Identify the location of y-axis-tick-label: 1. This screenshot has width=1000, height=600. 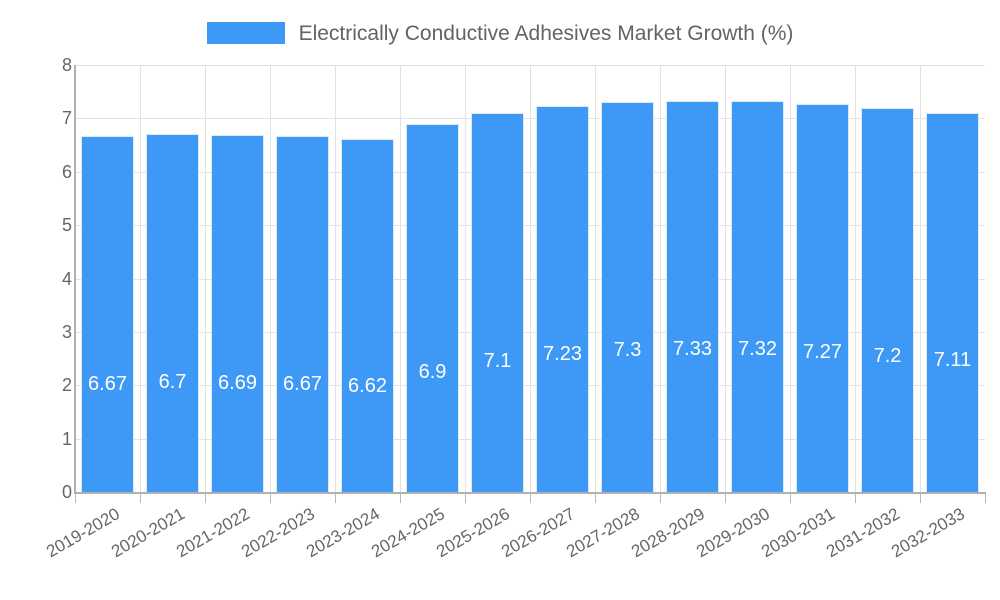
(66, 438).